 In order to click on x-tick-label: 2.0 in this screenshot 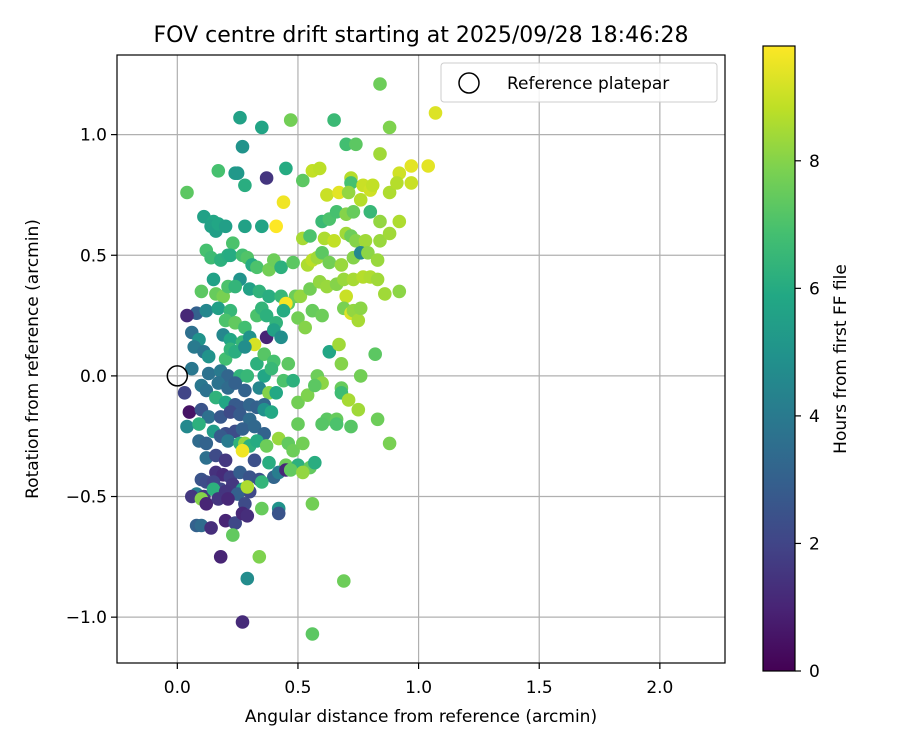, I will do `click(659, 688)`.